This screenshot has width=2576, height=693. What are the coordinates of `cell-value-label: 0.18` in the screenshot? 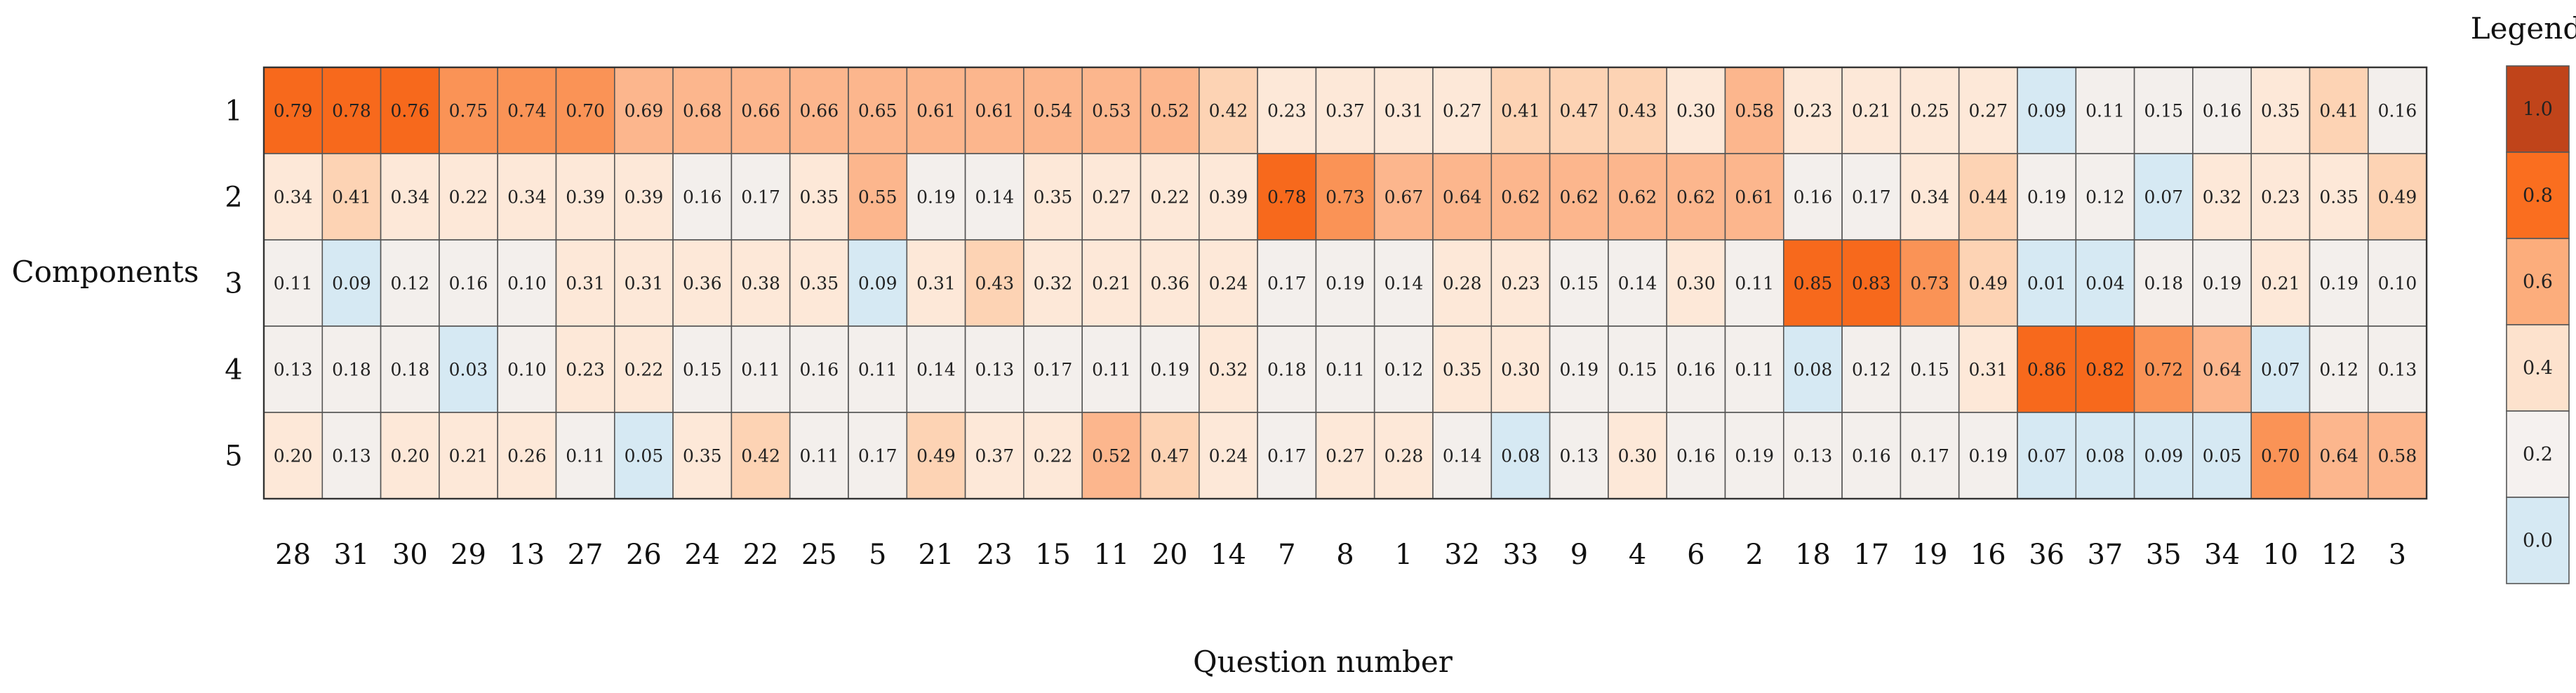 It's located at (2163, 284).